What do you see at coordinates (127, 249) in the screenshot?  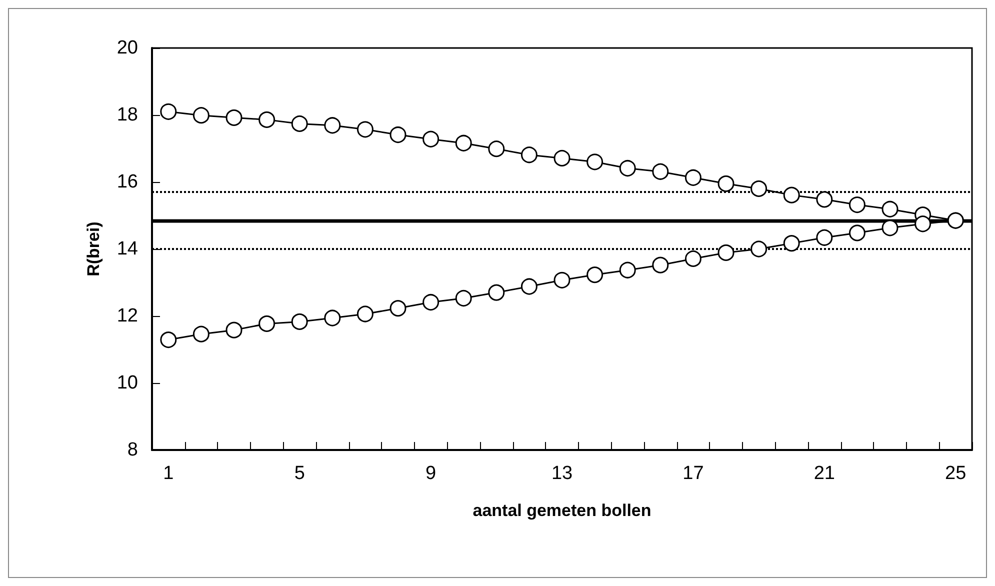 I see `y-tick-label: 14` at bounding box center [127, 249].